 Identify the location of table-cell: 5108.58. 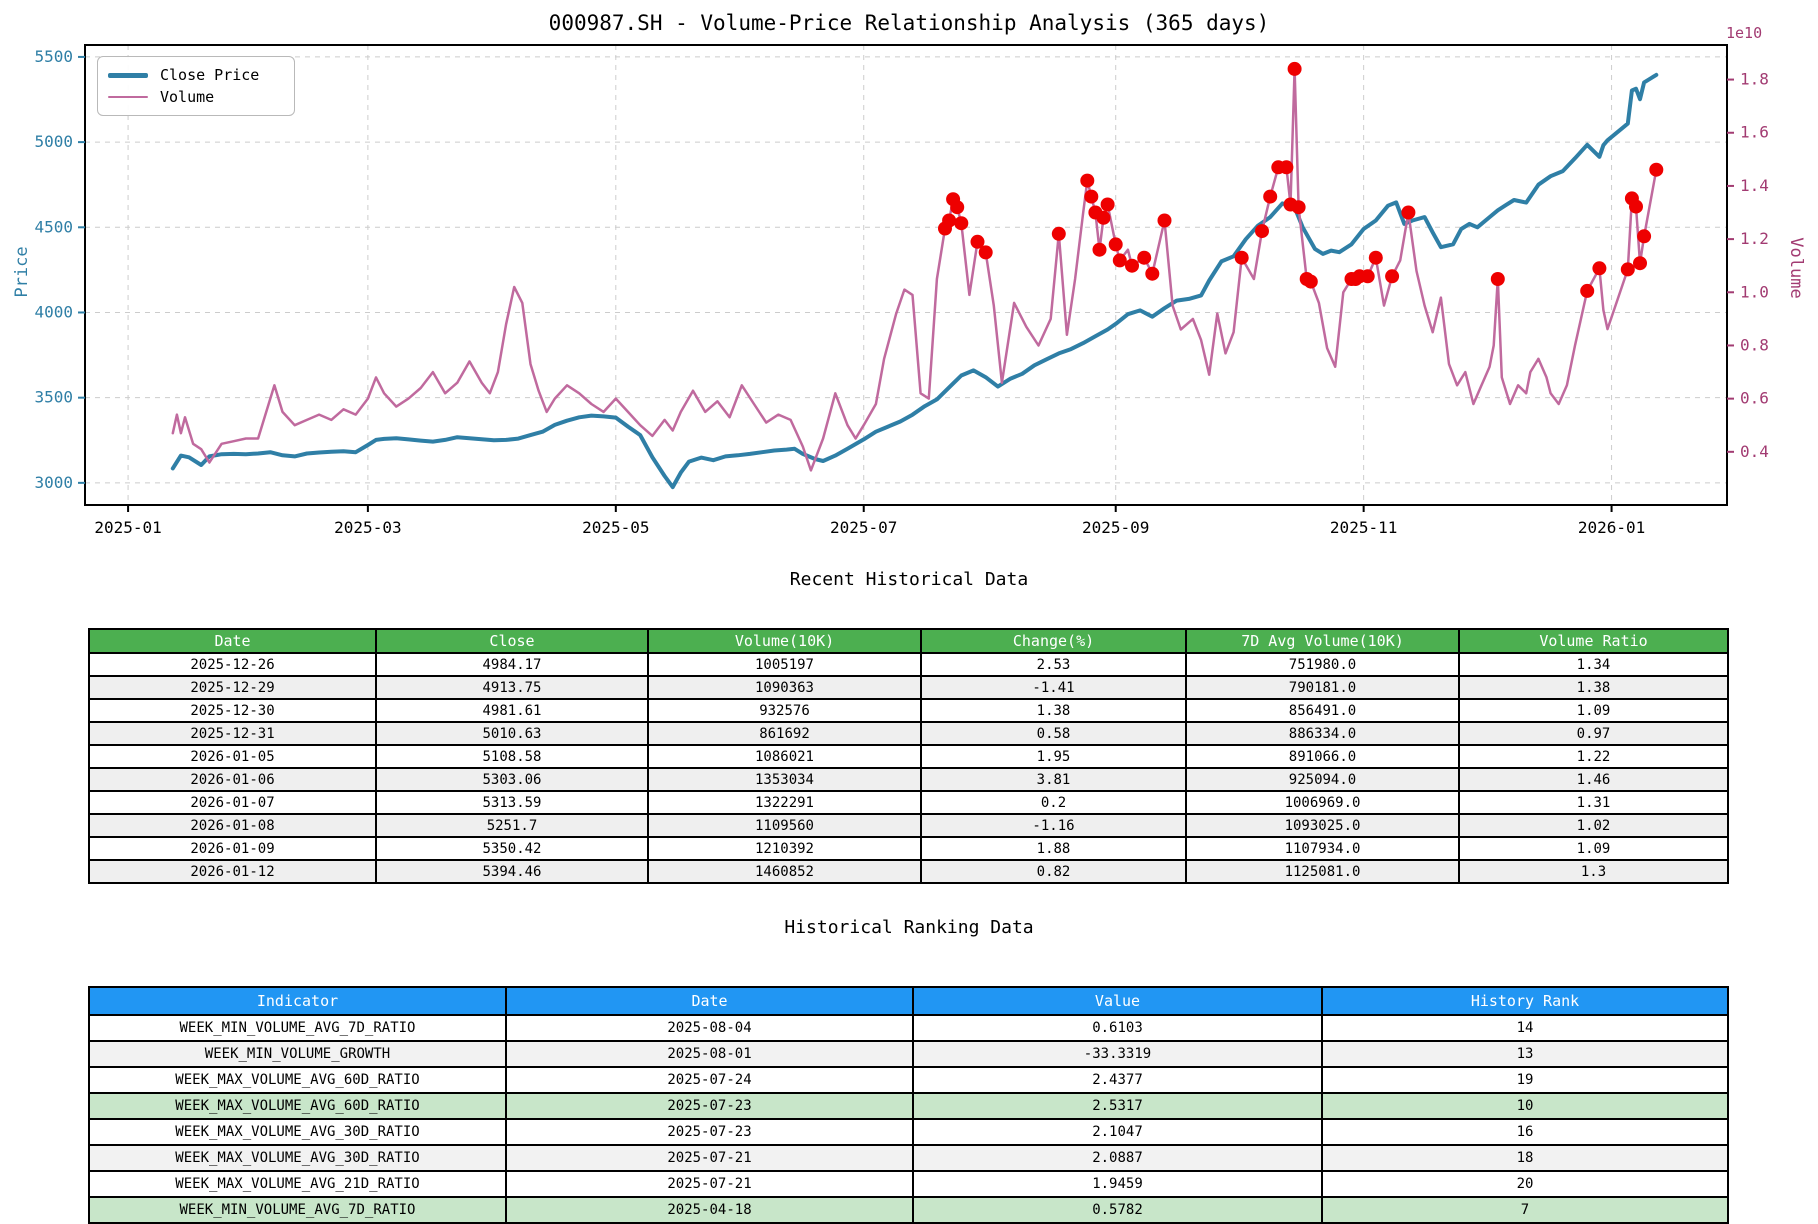
(512, 756).